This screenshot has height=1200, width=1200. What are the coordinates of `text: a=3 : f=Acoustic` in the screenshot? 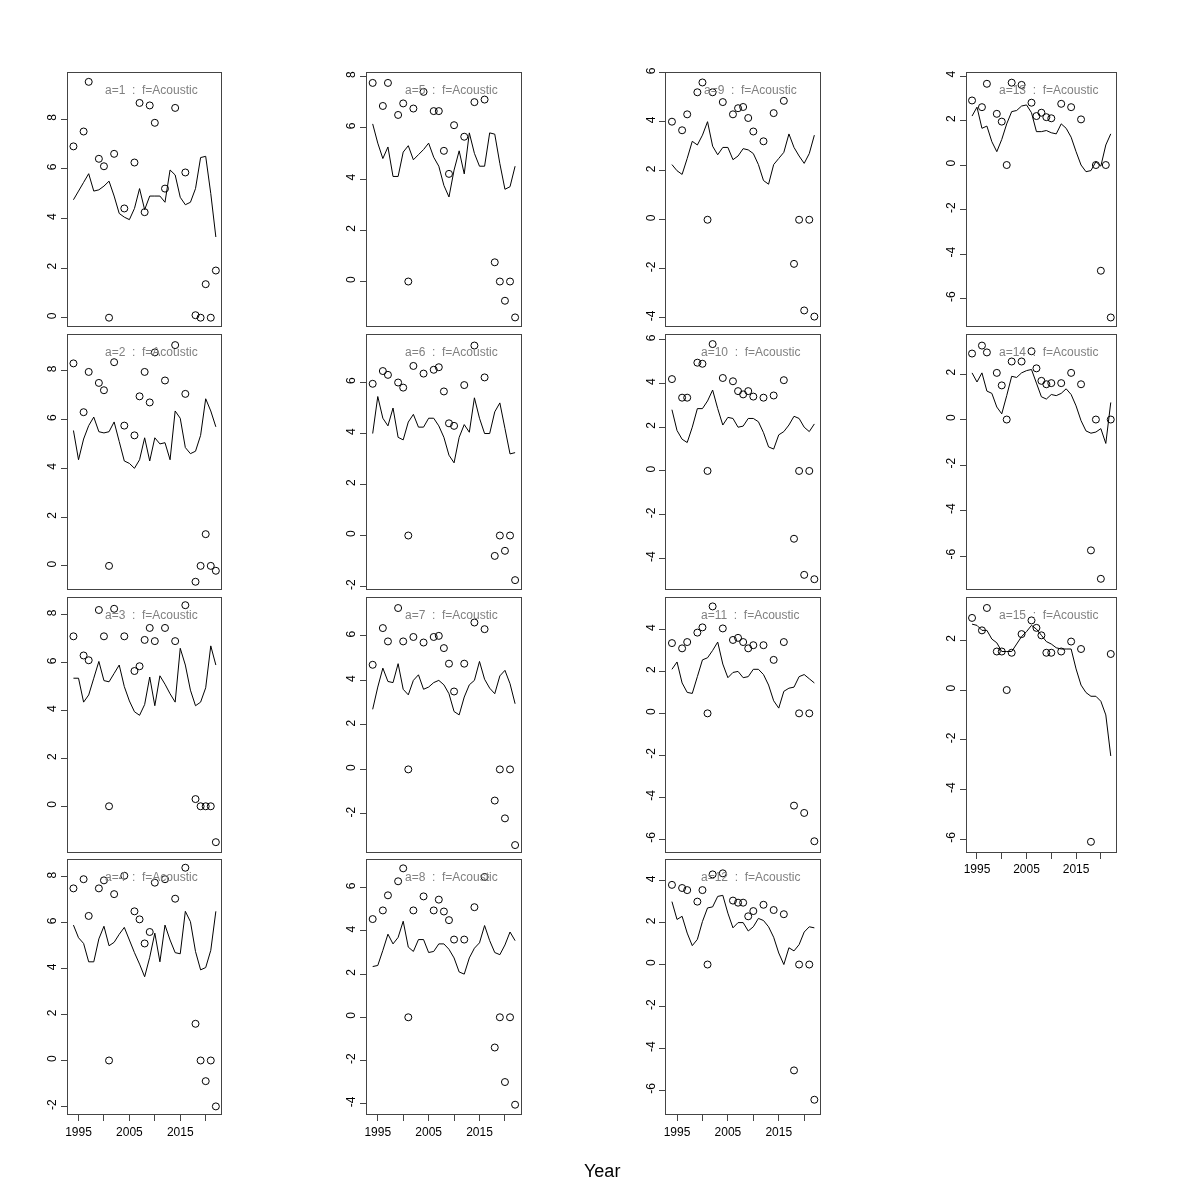 It's located at (151, 615).